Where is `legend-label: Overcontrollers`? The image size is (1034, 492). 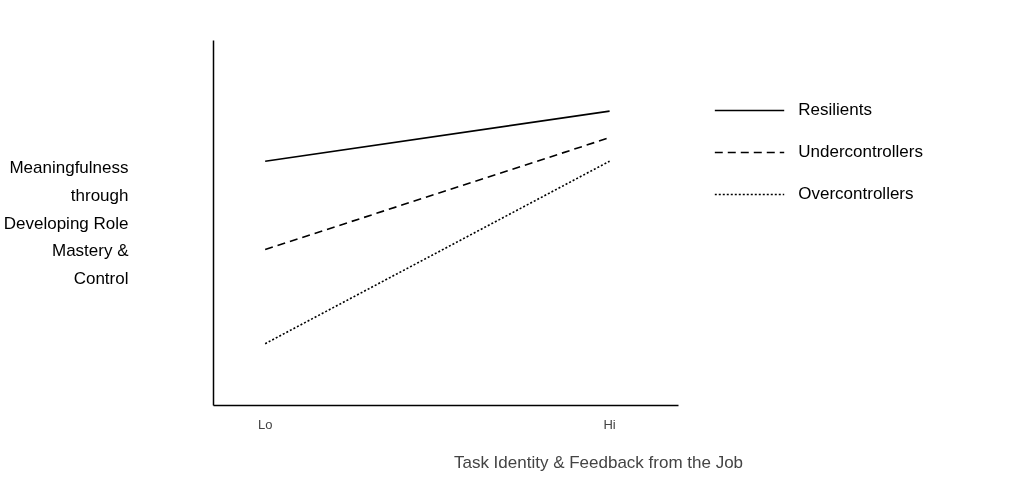 legend-label: Overcontrollers is located at coordinates (856, 194).